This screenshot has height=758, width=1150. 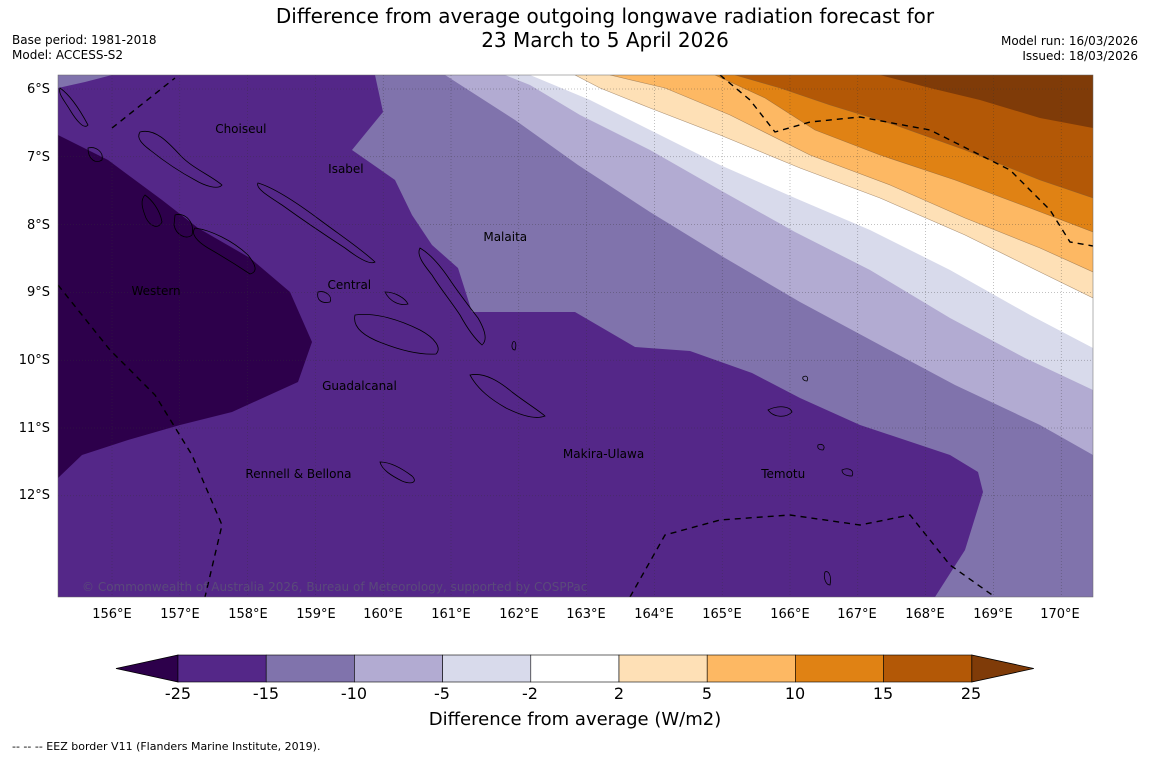 What do you see at coordinates (707, 693) in the screenshot?
I see `colorbar-label-6: 5` at bounding box center [707, 693].